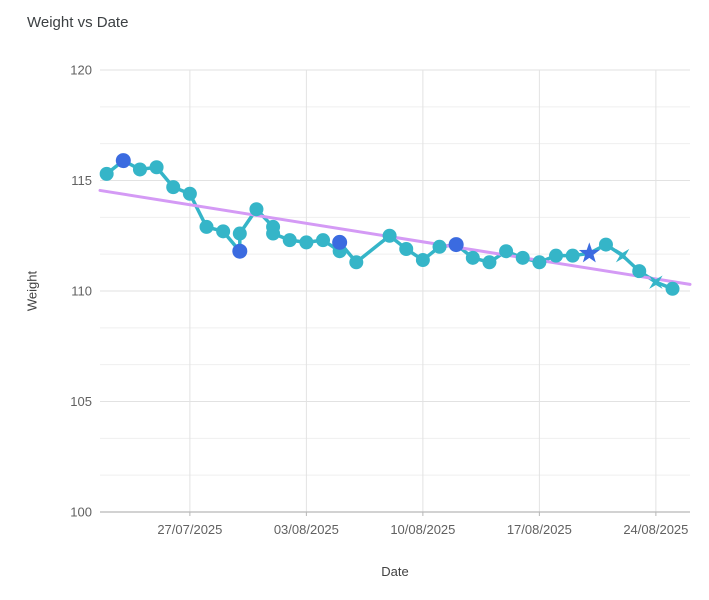  Describe the element at coordinates (81, 180) in the screenshot. I see `y-tick-label: 115` at that location.